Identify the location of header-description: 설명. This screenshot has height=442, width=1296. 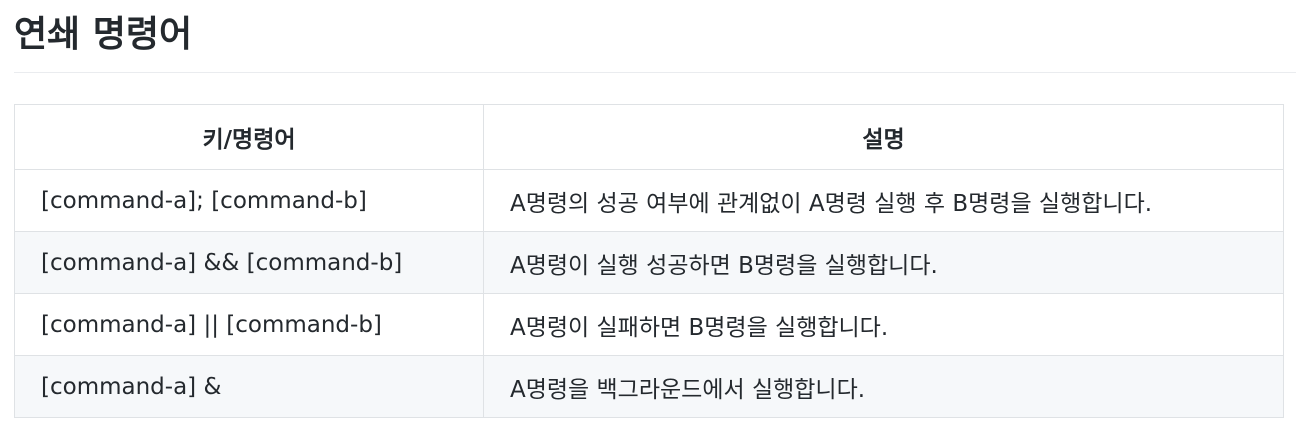
(883, 137).